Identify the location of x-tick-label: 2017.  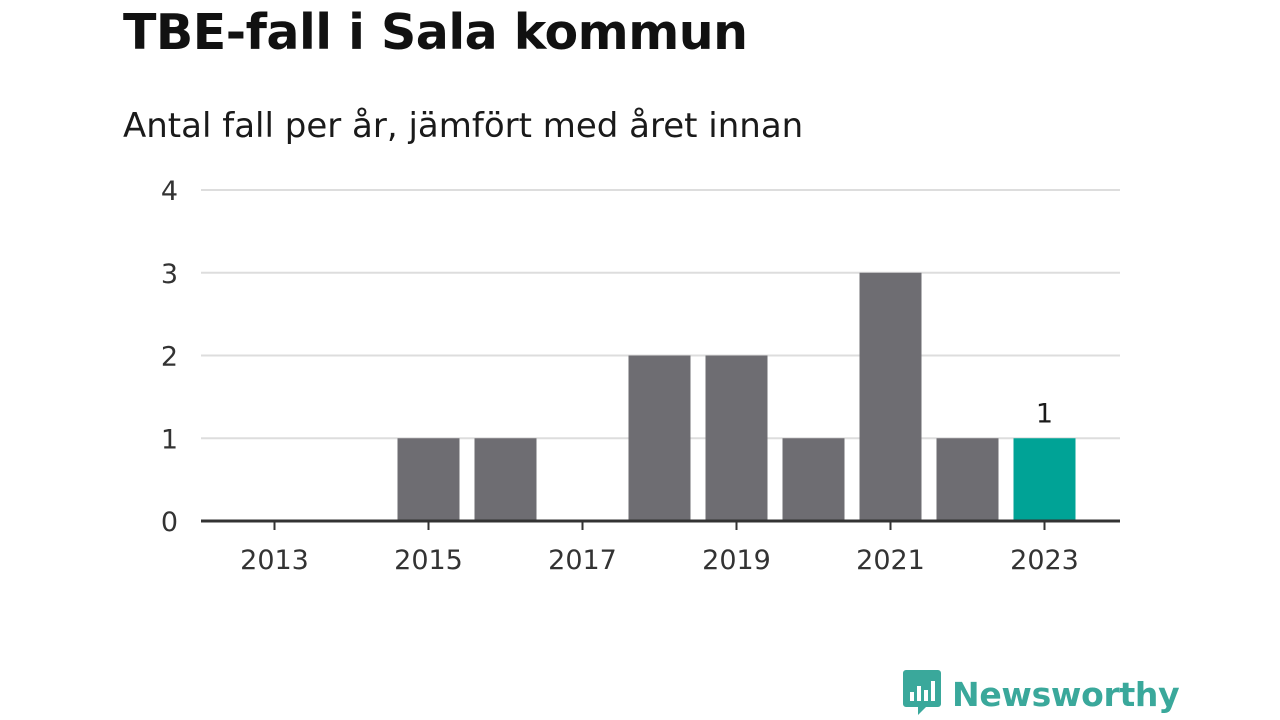
(582, 560).